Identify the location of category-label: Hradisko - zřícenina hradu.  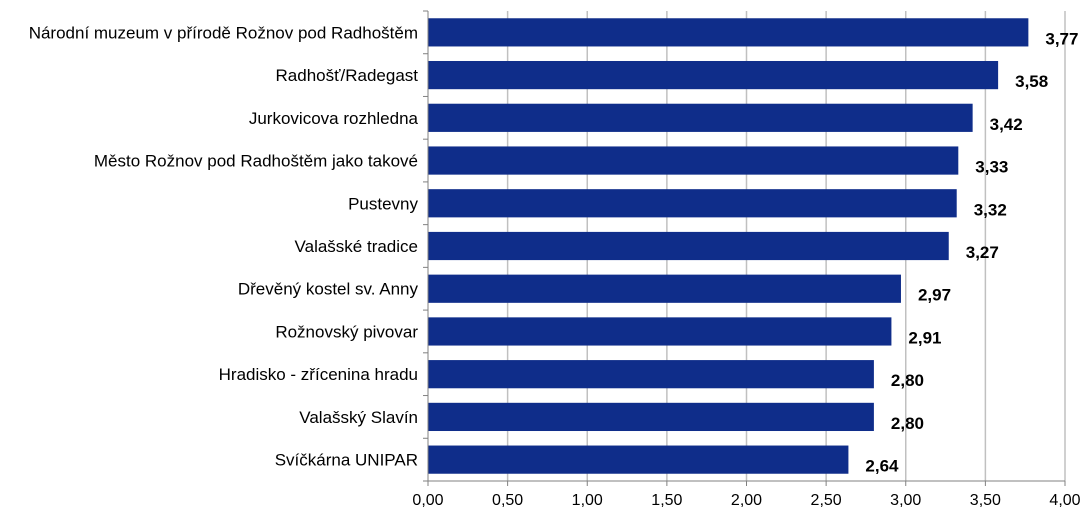
(318, 374).